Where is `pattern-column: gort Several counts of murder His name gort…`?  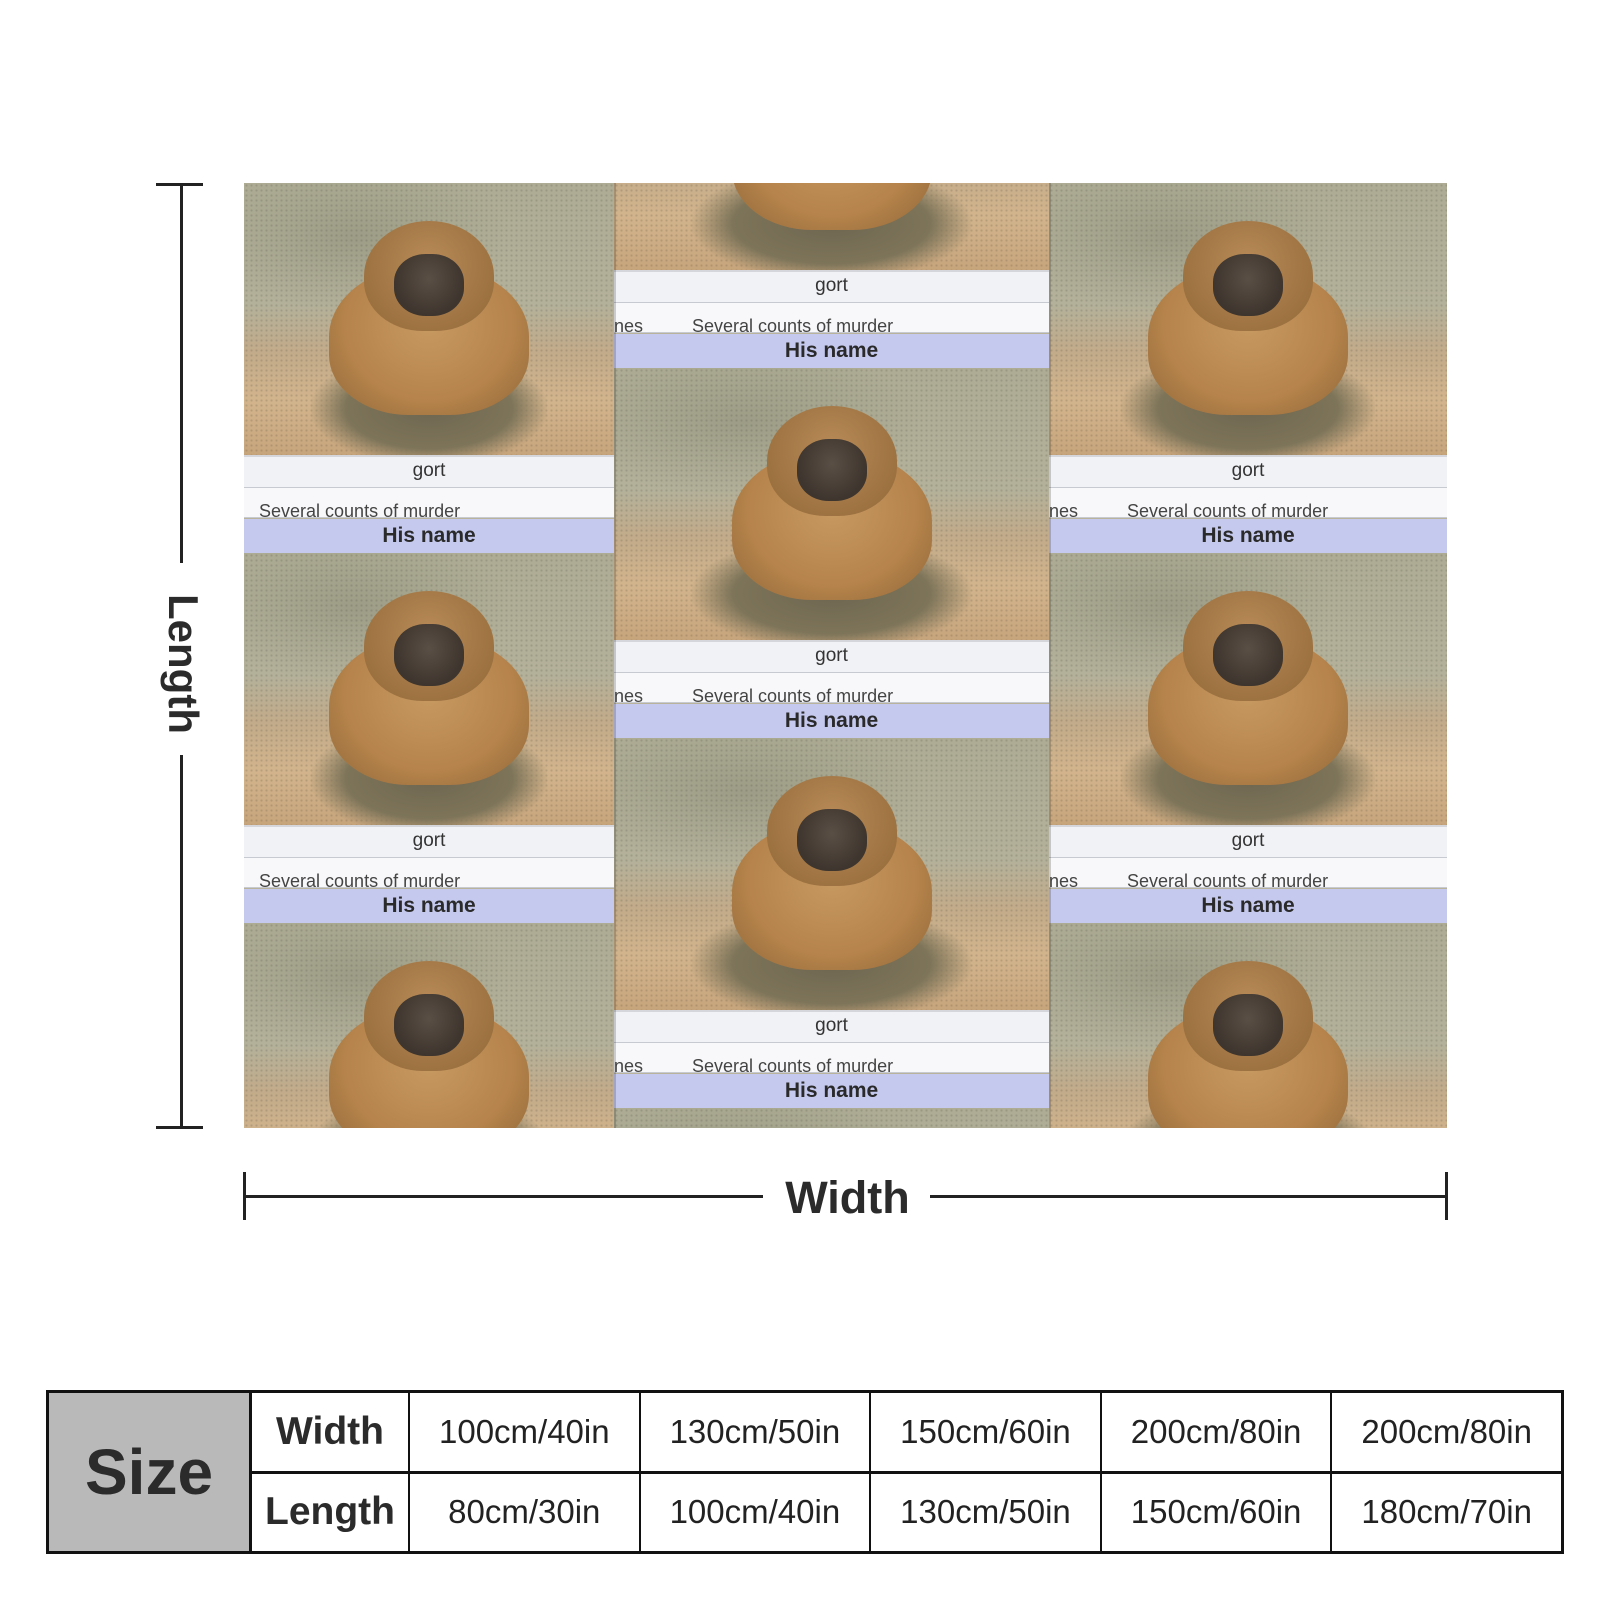 pattern-column: gort Several counts of murder His name gort… is located at coordinates (429, 655).